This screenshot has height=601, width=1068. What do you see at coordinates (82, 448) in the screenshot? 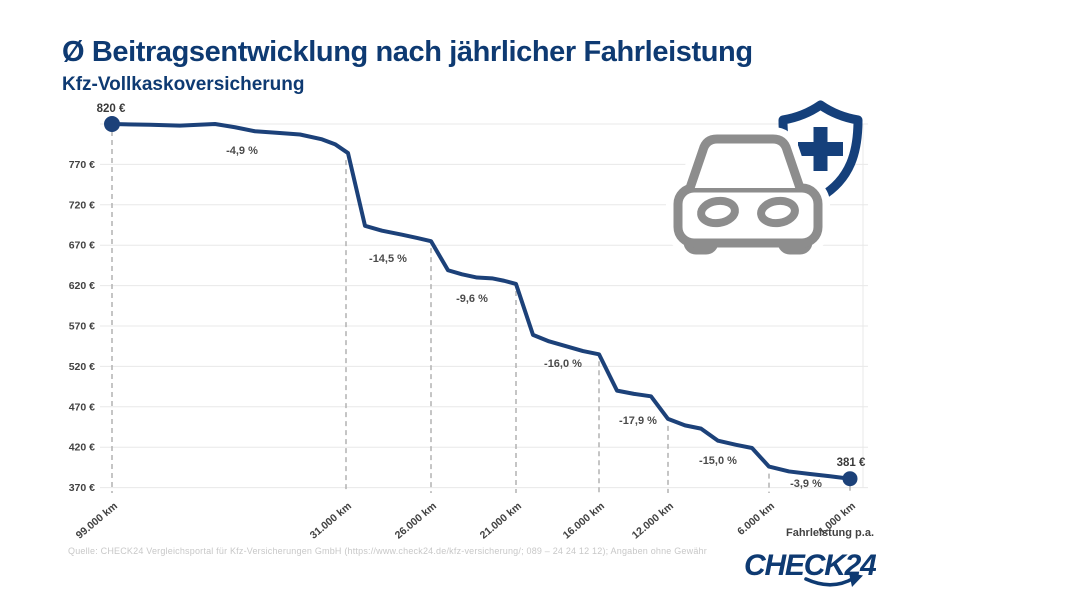
I see `y-axis-label: 420 €` at bounding box center [82, 448].